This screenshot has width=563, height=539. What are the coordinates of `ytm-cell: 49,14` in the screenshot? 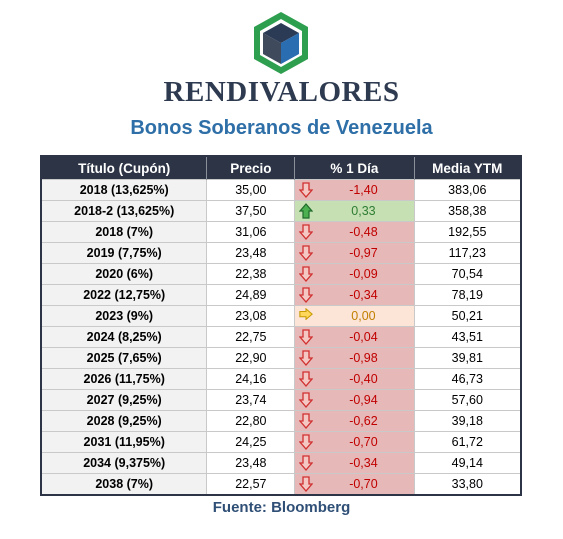 It's located at (467, 463).